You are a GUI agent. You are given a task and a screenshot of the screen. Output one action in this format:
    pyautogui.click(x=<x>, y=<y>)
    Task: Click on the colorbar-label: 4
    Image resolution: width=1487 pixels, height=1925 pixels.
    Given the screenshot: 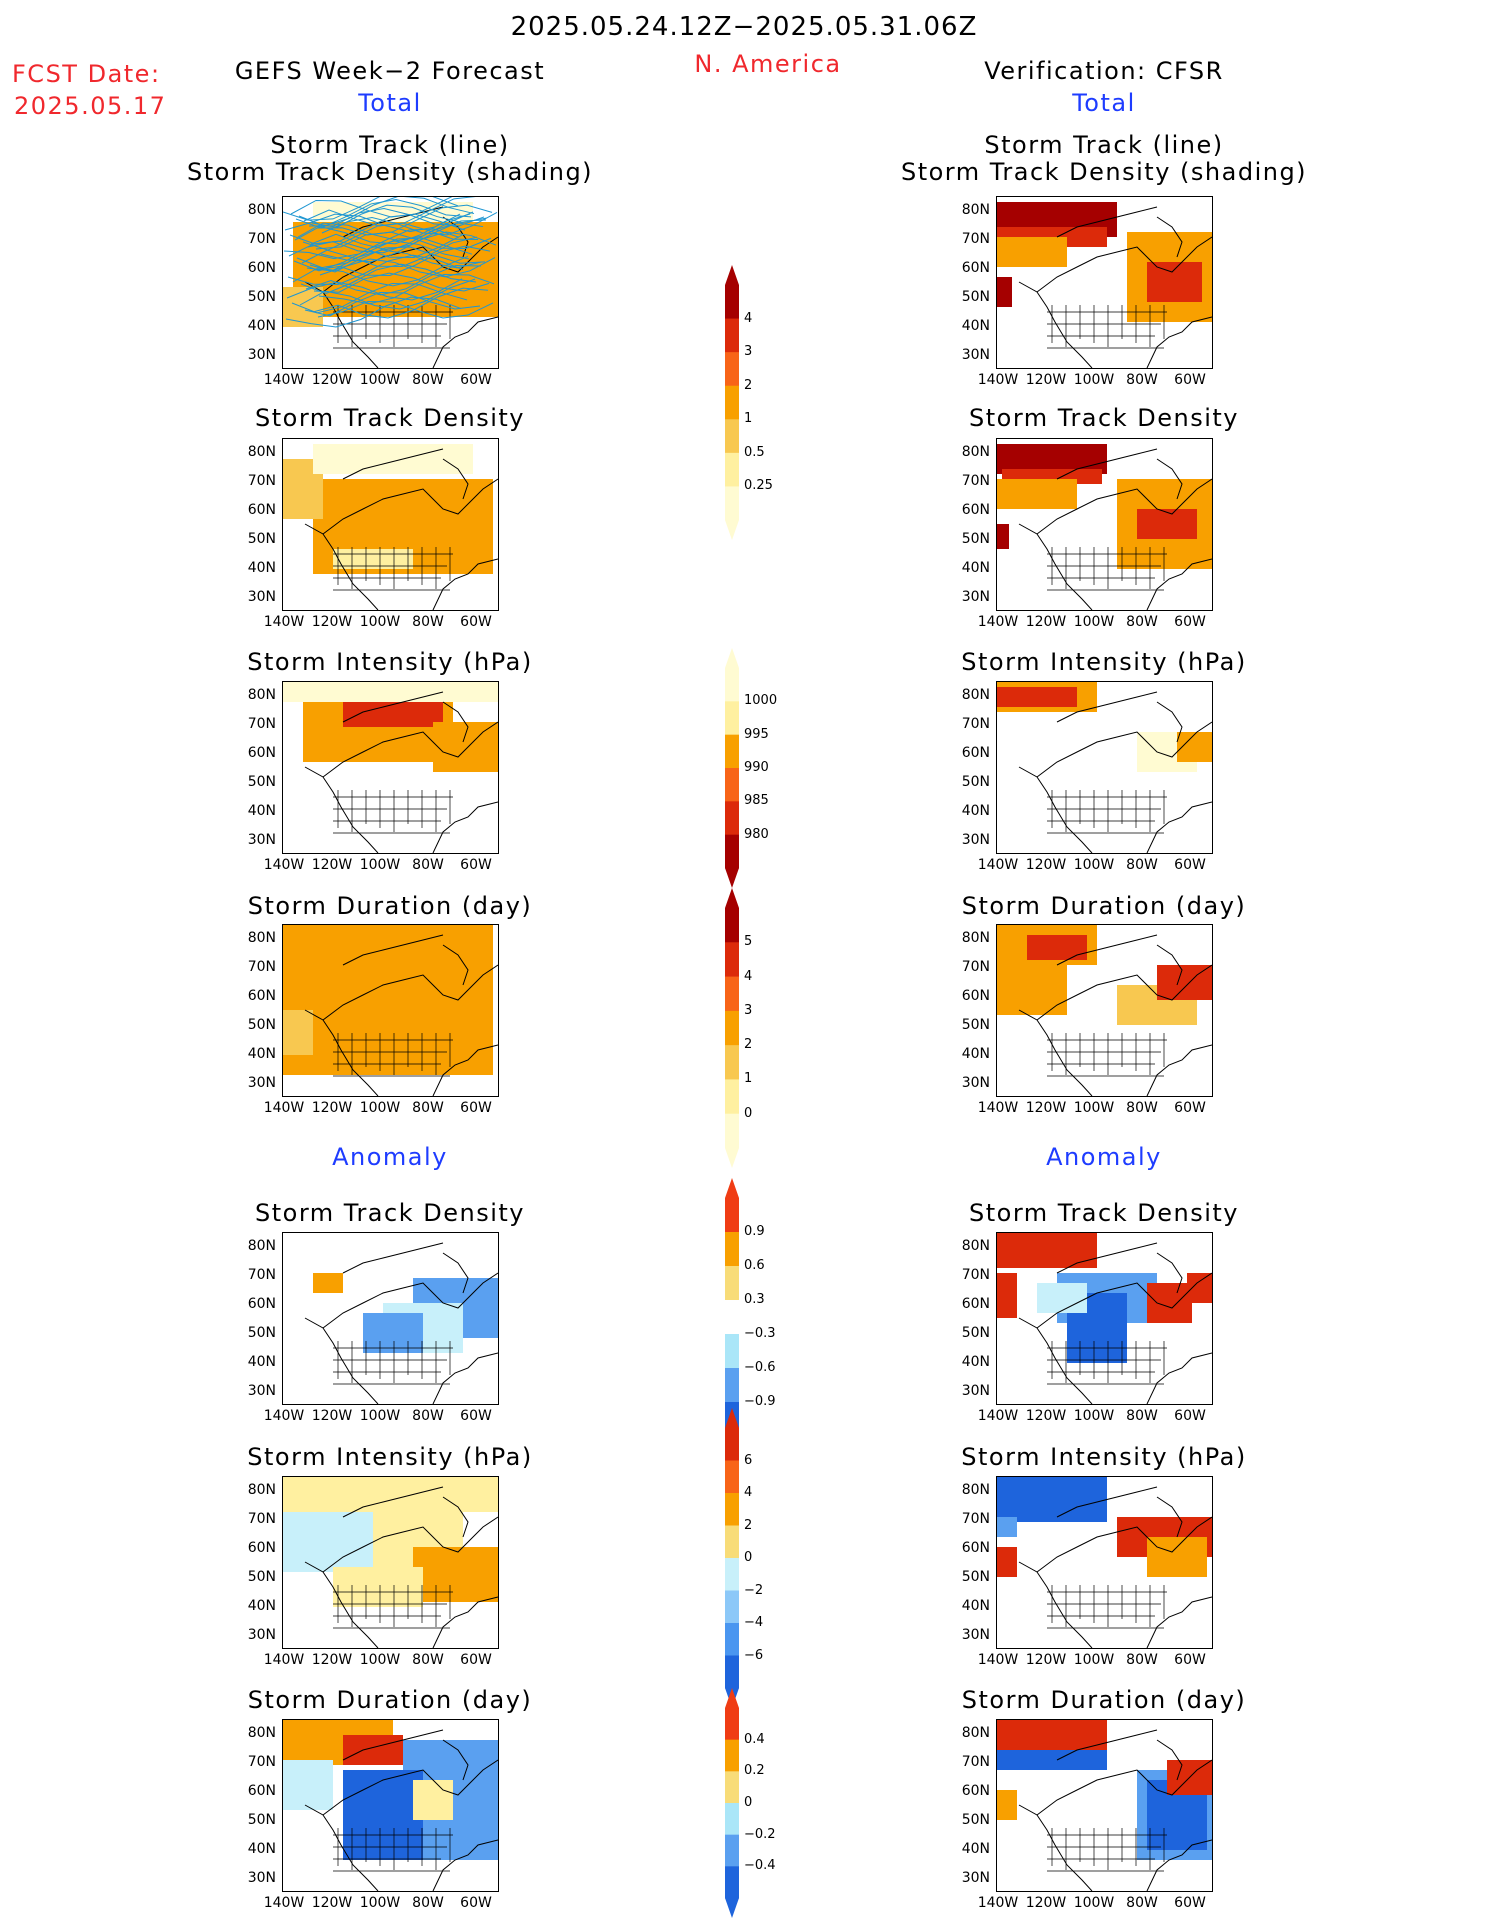 What is the action you would take?
    pyautogui.click(x=748, y=1492)
    